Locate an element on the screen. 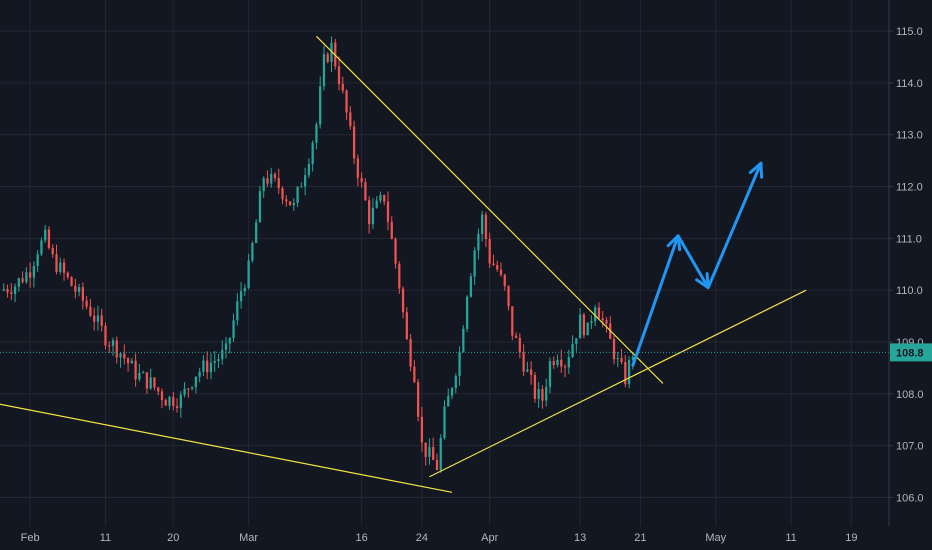  y-tick-label: 106.0 is located at coordinates (910, 498).